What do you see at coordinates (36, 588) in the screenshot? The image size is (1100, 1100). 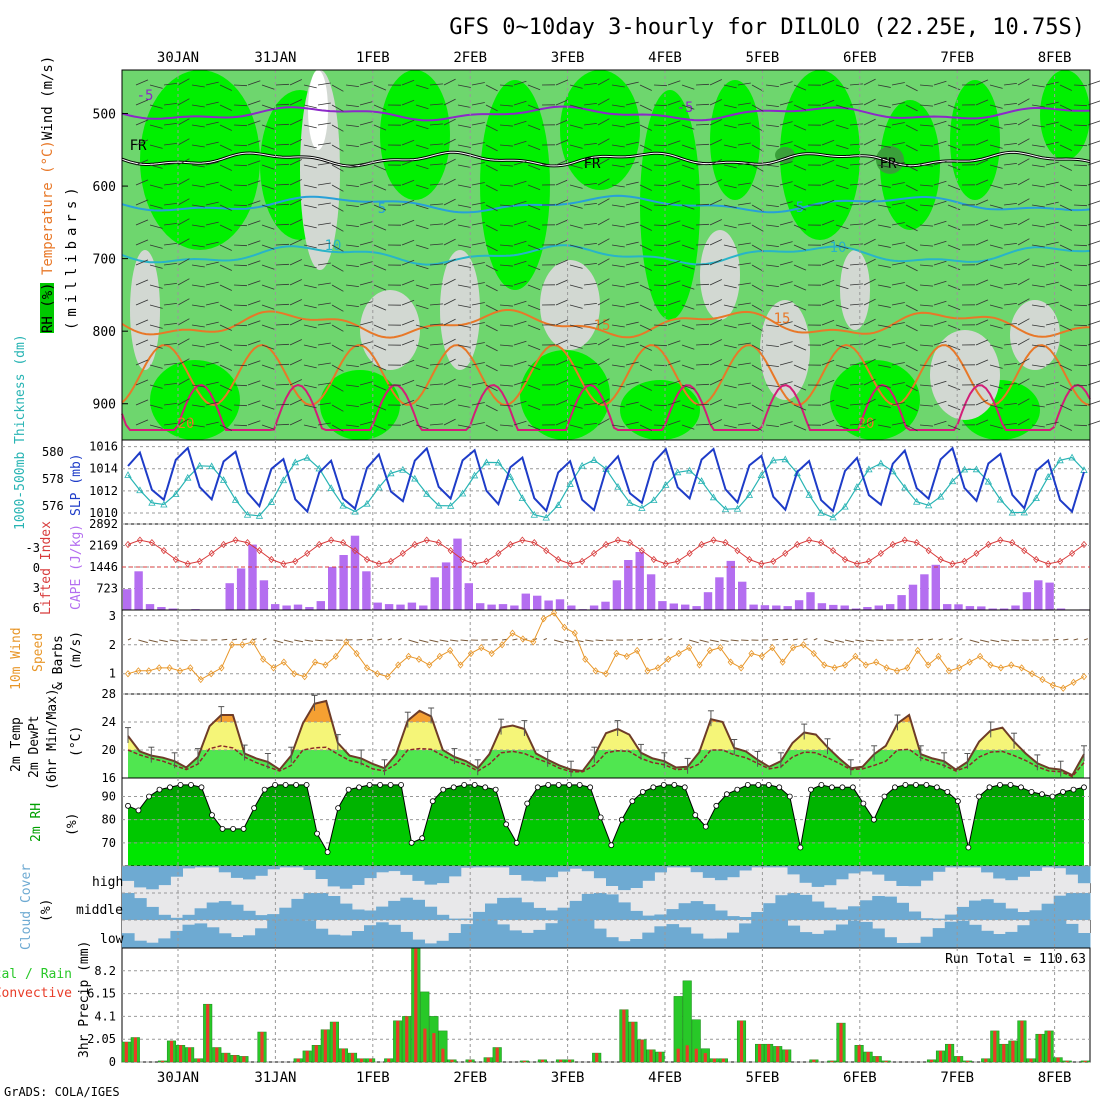 I see `li-tick-label: 3` at bounding box center [36, 588].